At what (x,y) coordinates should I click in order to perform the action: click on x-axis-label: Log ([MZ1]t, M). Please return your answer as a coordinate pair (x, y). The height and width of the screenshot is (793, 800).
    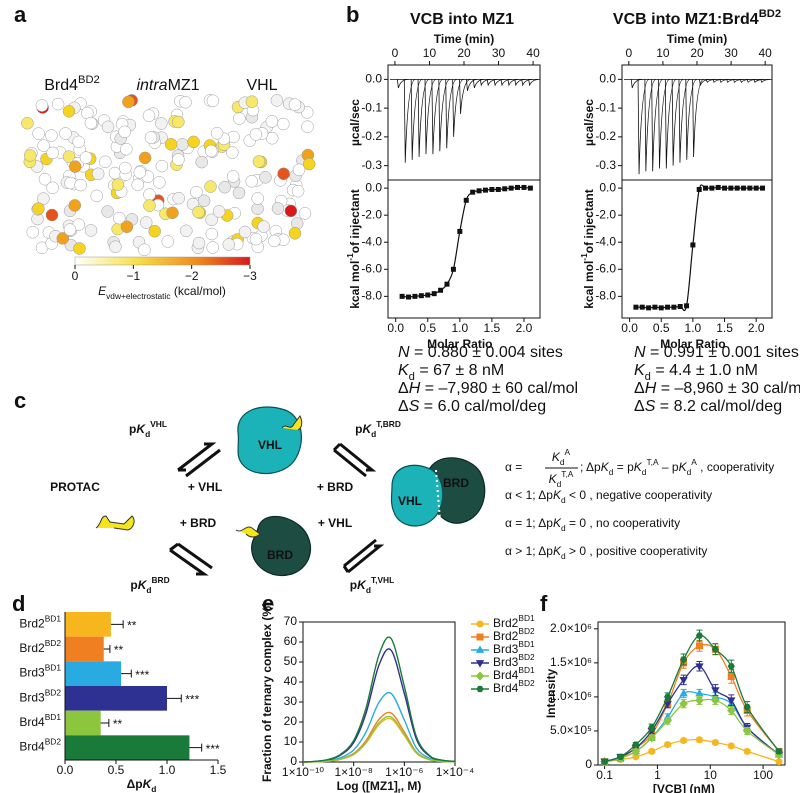
    Looking at the image, I should click on (379, 786).